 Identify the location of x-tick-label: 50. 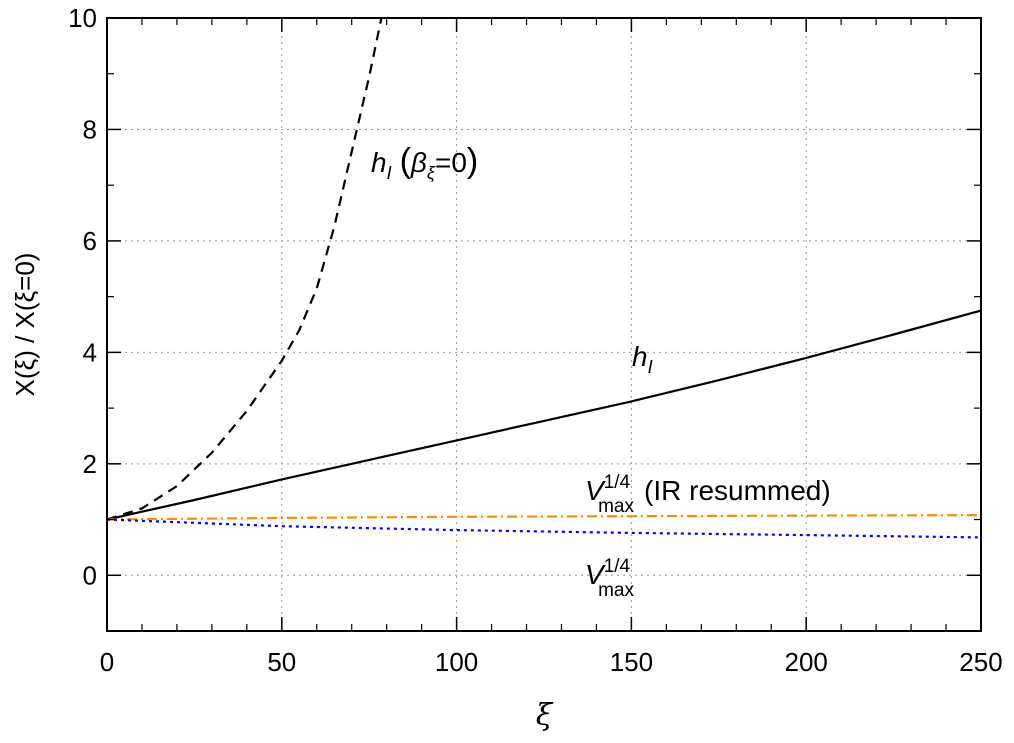
(281, 662).